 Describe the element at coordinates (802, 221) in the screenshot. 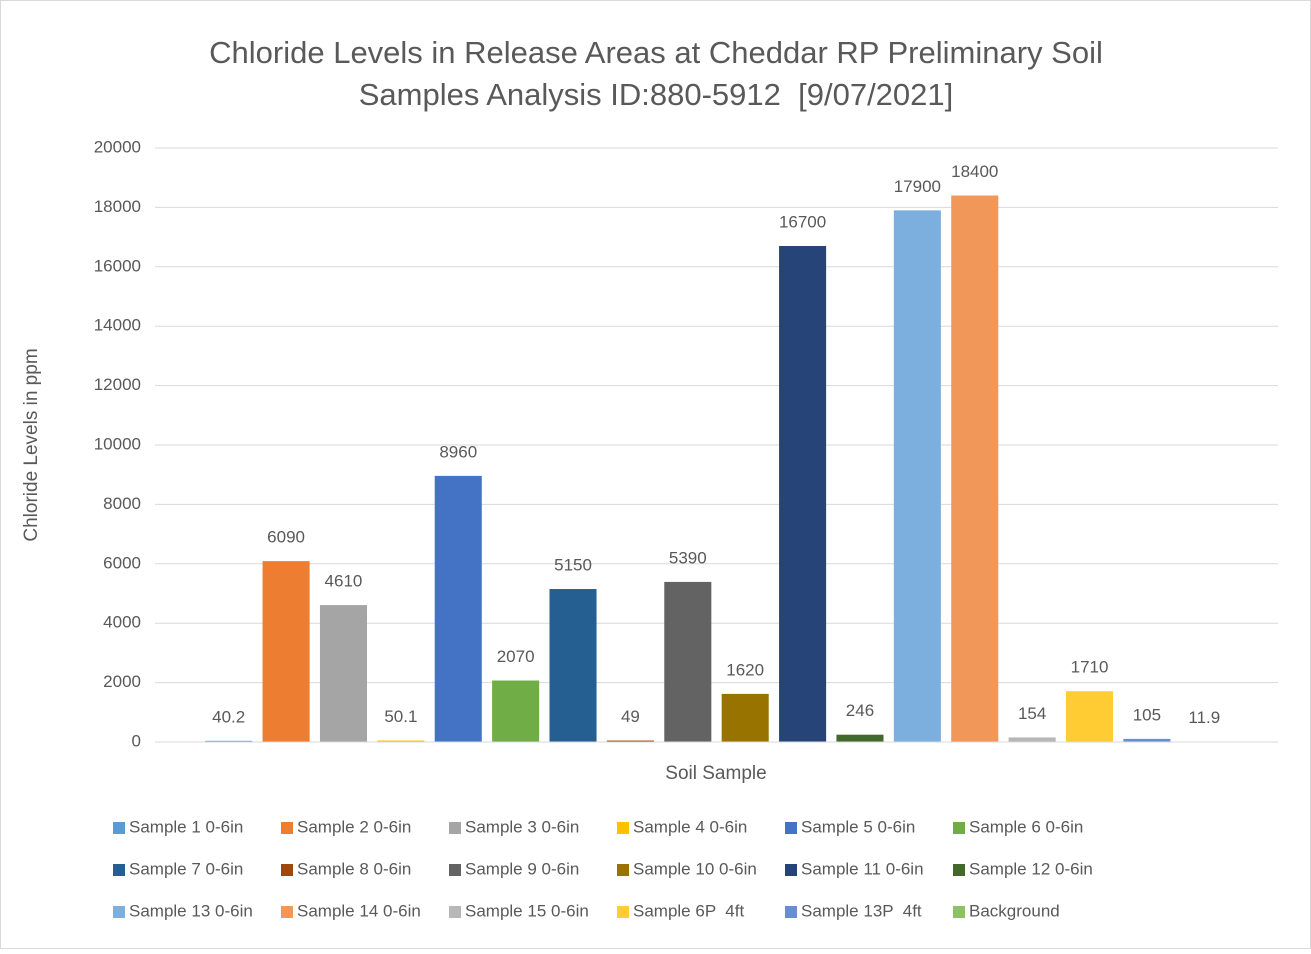

I see `data-label: 16700` at that location.